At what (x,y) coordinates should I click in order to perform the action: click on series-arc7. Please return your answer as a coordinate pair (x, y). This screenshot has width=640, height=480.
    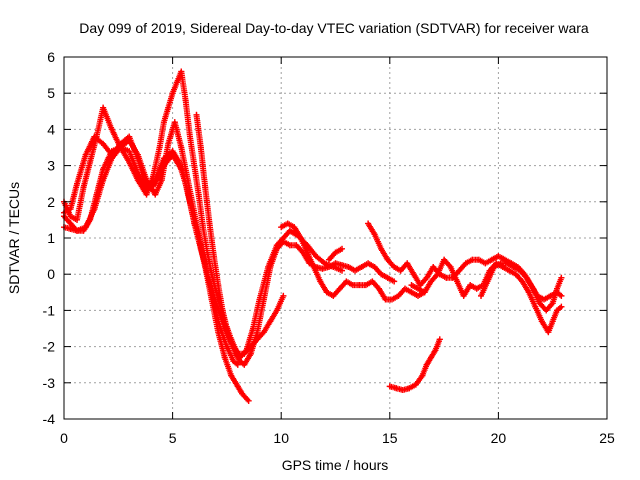
    Looking at the image, I should click on (335, 254).